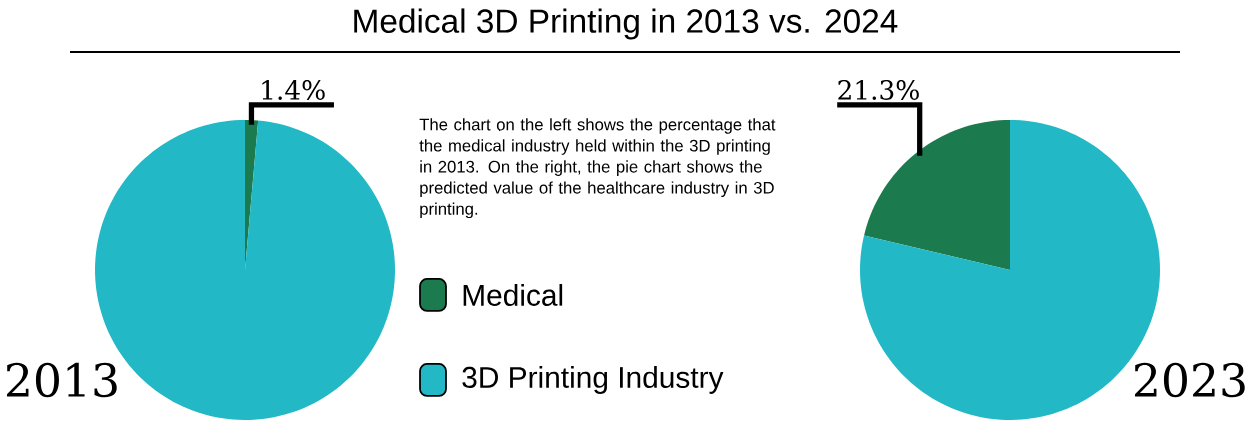 The width and height of the screenshot is (1251, 438). I want to click on text: The chart on the left shows the percentage that the medical industry held within the 3D printing in 2013. On the right, the pie chart shows the predicted value of the healthcare industry in 3D printing., so click(597, 168).